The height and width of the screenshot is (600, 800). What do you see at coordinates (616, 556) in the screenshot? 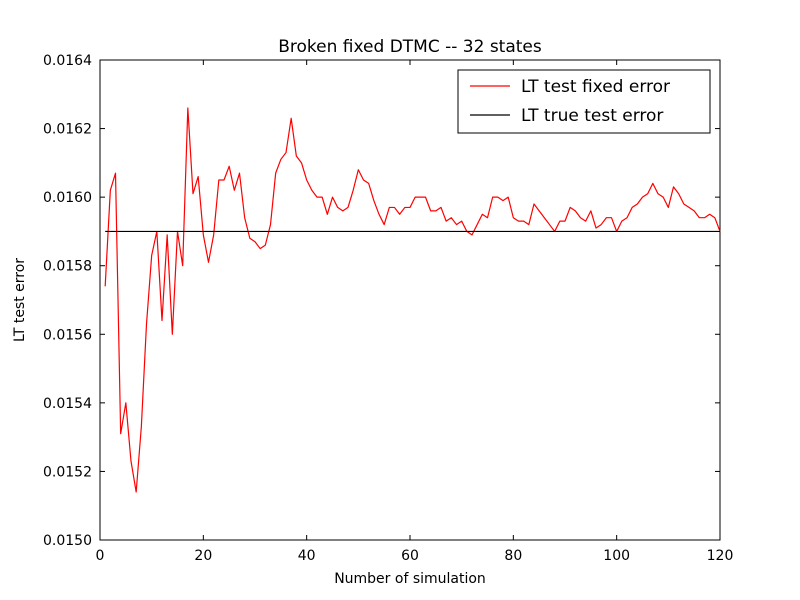
I see `x-tick-label: 100` at bounding box center [616, 556].